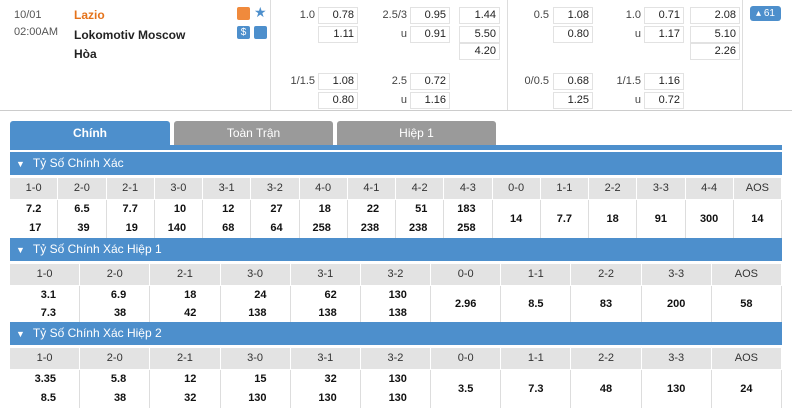 This screenshot has height=413, width=792. I want to click on more-badge: ▴ 61, so click(765, 13).